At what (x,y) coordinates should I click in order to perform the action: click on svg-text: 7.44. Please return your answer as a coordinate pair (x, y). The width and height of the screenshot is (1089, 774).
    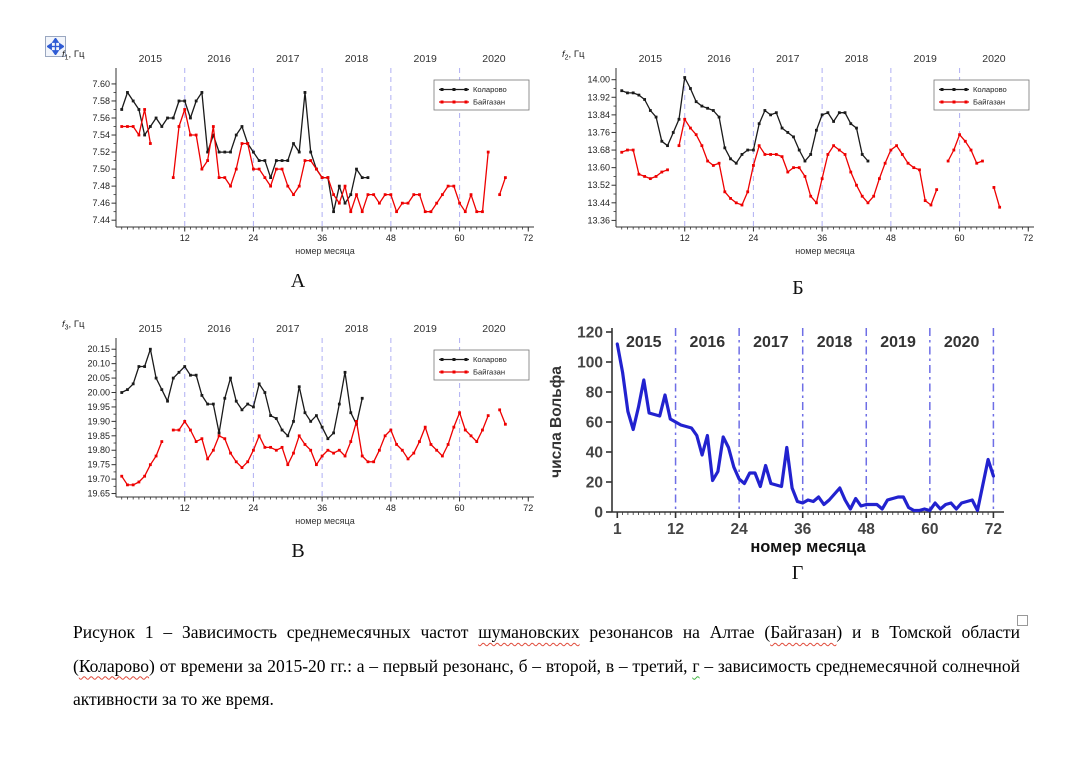
    Looking at the image, I should click on (101, 220).